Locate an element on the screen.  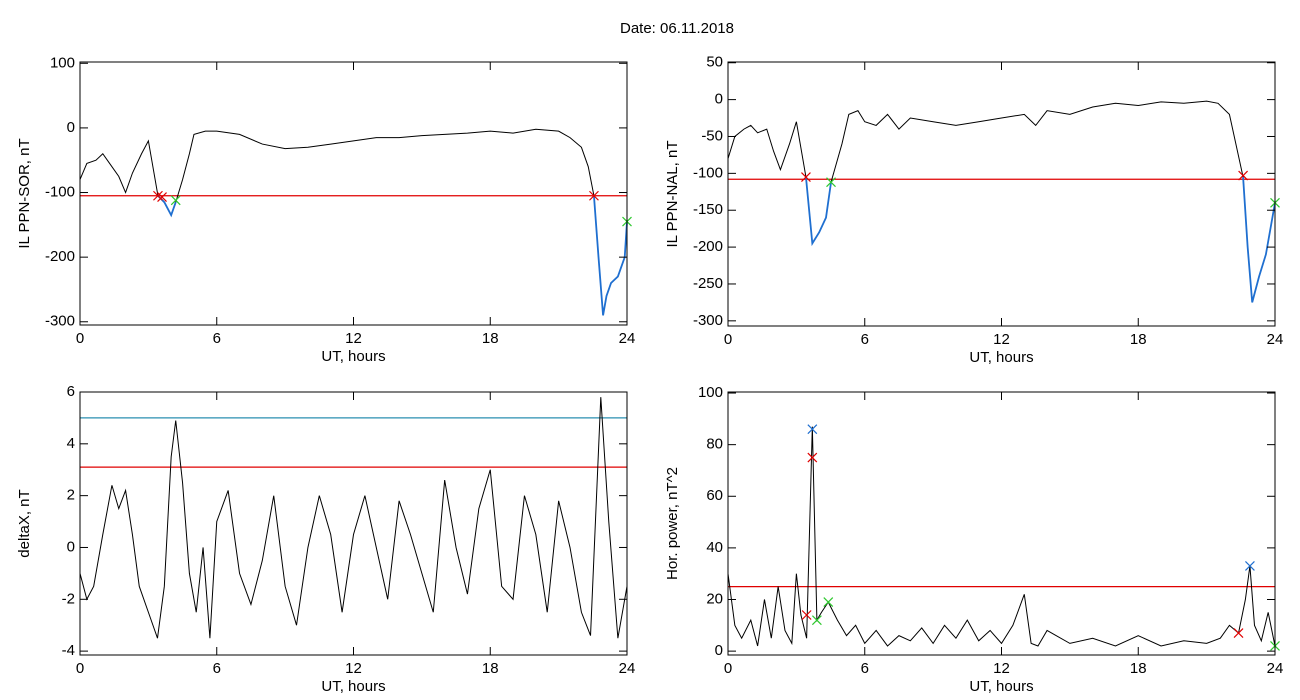
figure-title: Date: 06.11.2018 is located at coordinates (677, 28).